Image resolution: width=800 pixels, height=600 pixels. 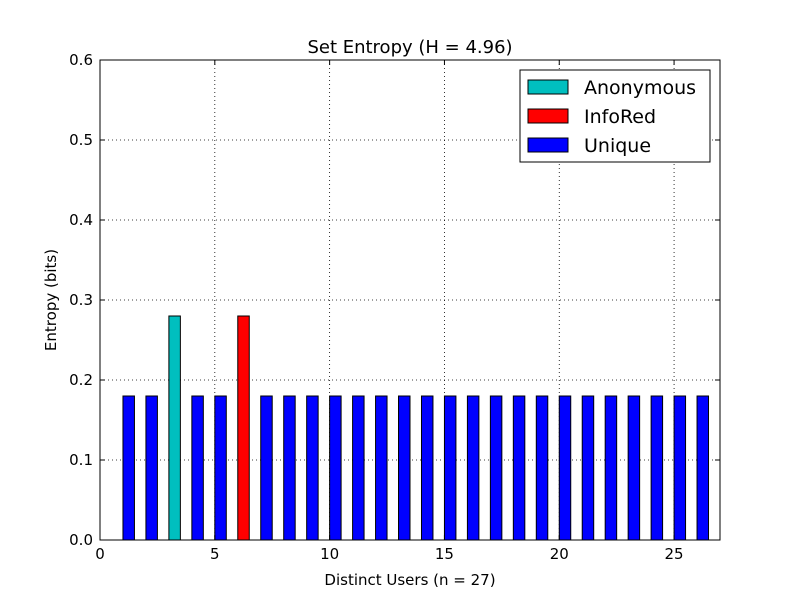 I want to click on y-axis-label: Entropy (bits), so click(x=51, y=300).